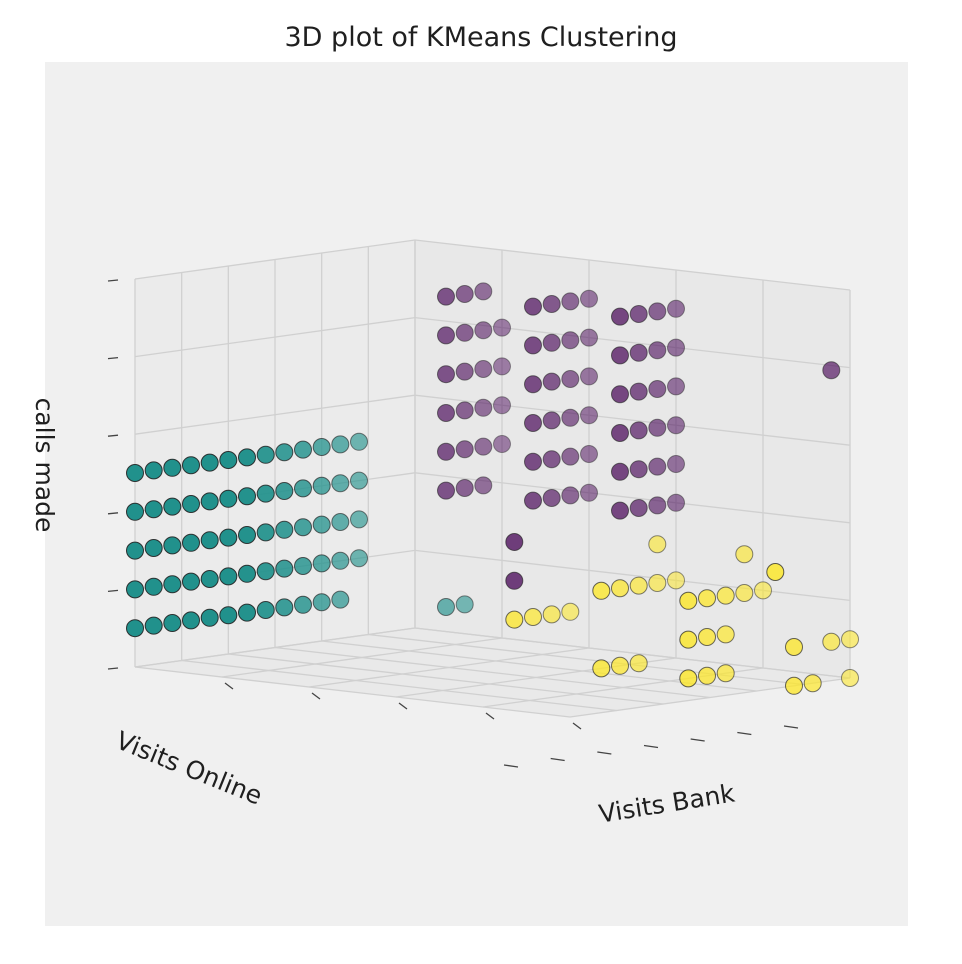  What do you see at coordinates (399, 685) in the screenshot?
I see `grid-line-y` at bounding box center [399, 685].